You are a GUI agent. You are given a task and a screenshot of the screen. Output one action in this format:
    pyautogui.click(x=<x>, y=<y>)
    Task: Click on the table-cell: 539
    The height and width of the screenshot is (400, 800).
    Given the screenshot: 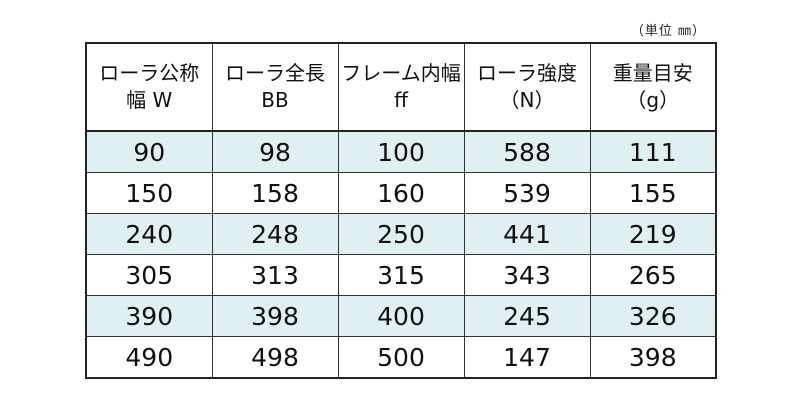 What is the action you would take?
    pyautogui.click(x=527, y=193)
    